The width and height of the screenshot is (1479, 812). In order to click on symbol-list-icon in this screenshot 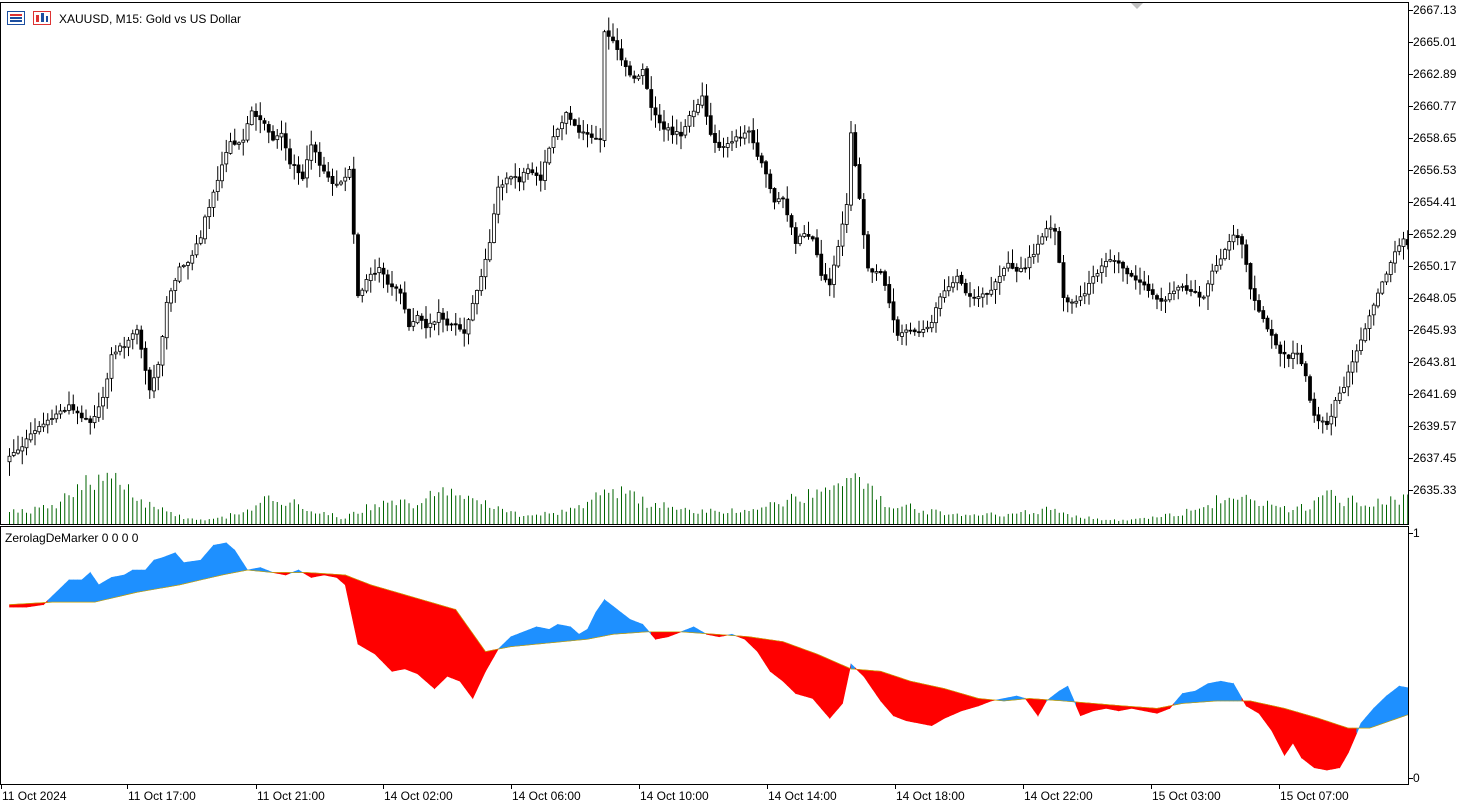, I will do `click(16, 18)`.